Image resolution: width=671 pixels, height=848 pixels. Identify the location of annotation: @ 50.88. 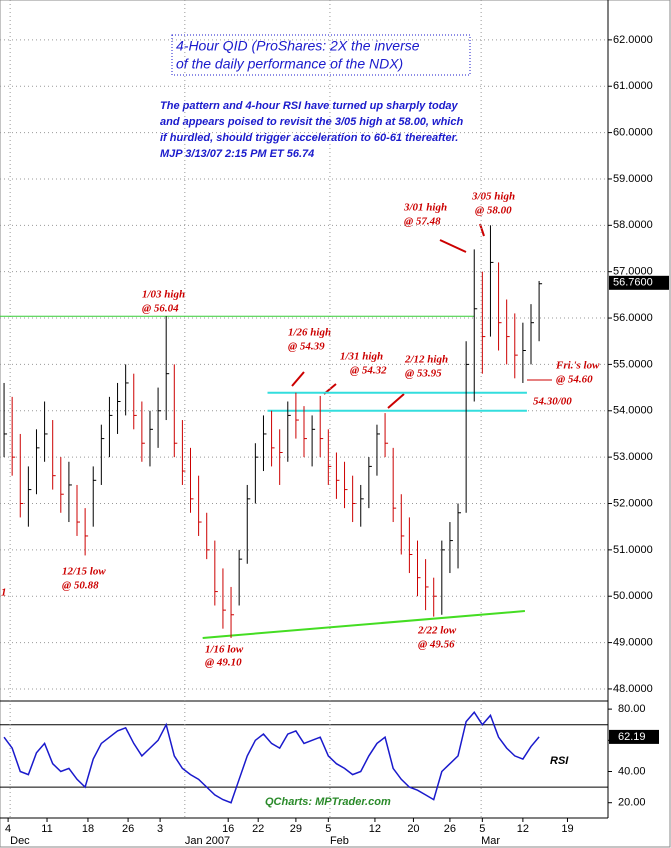
(80, 586).